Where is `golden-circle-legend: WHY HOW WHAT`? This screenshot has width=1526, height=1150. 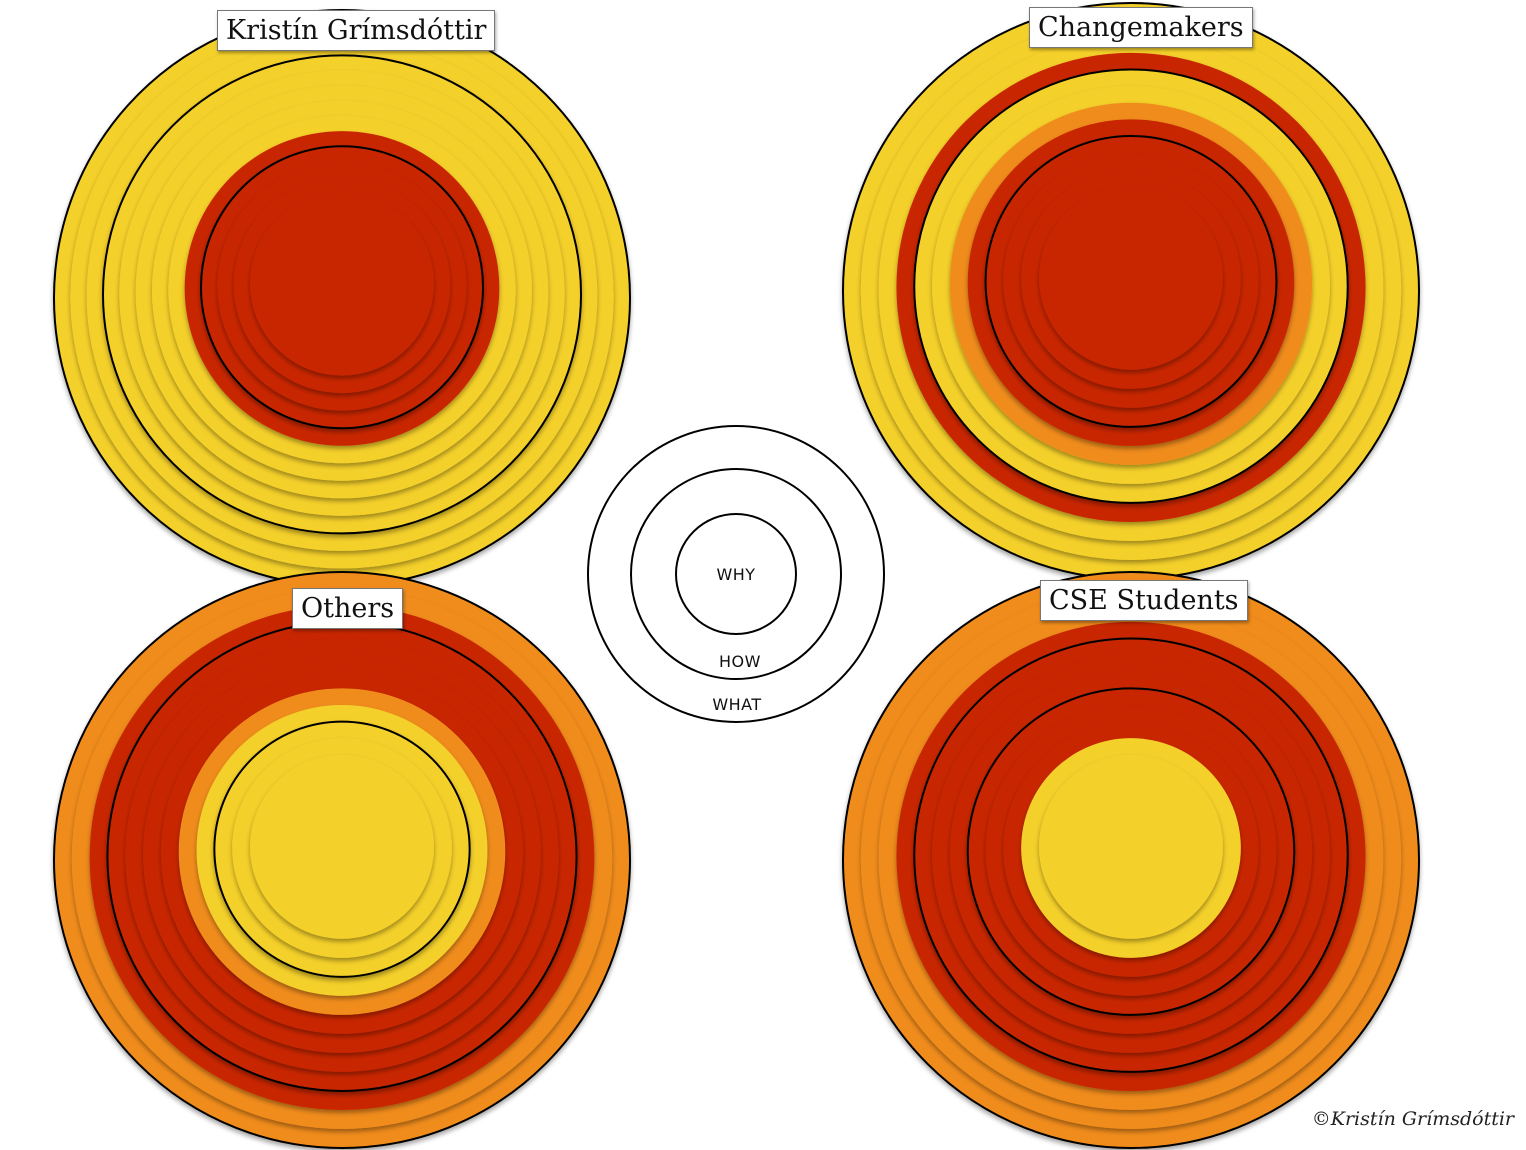 golden-circle-legend: WHY HOW WHAT is located at coordinates (736, 574).